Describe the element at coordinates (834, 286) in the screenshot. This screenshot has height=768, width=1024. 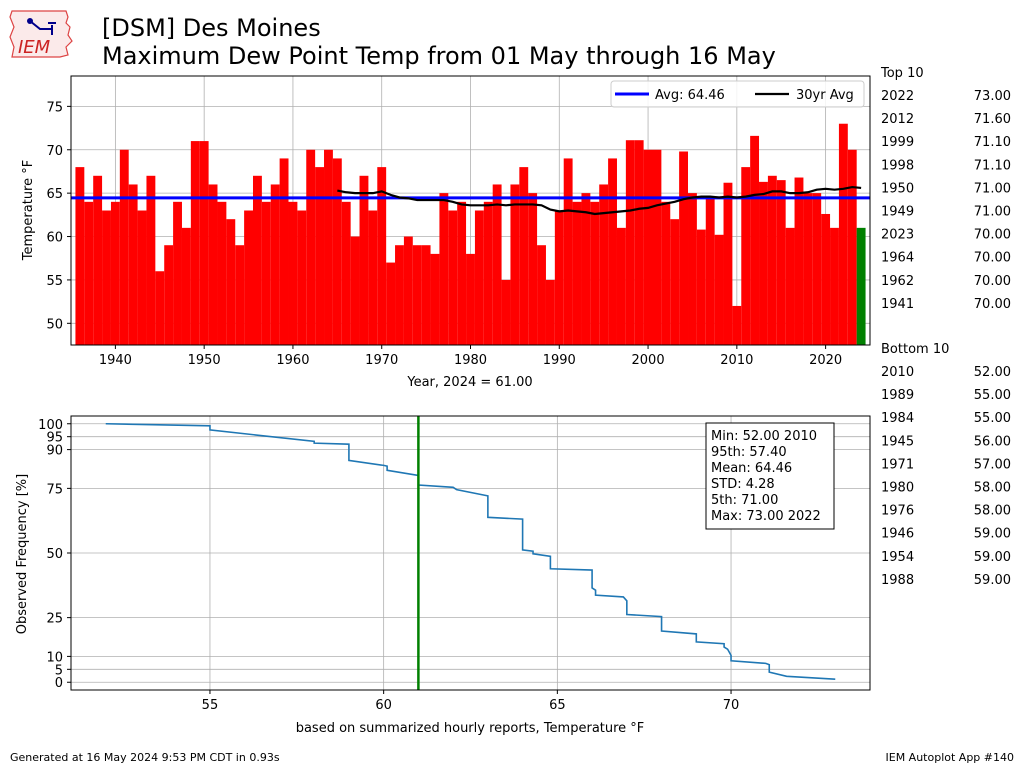
I see `bar-2021` at that location.